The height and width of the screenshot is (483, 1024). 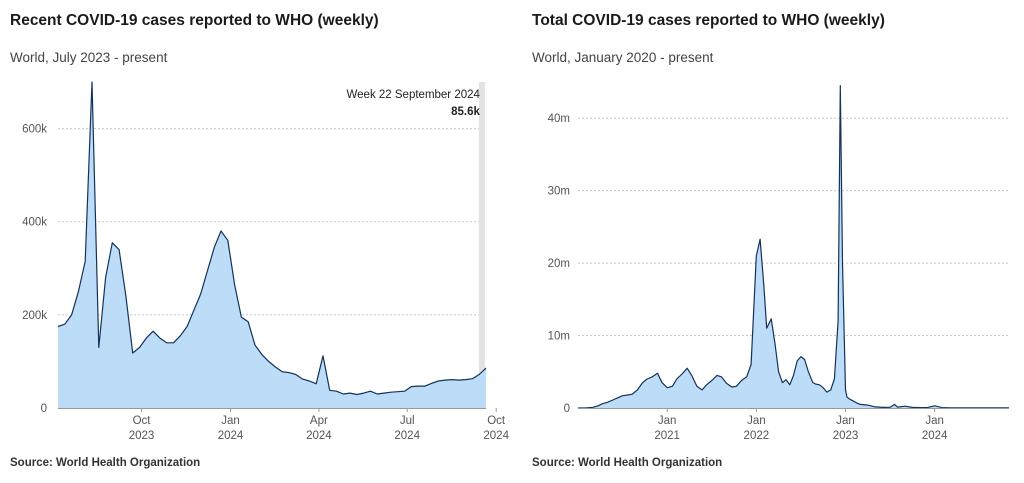 What do you see at coordinates (89, 57) in the screenshot?
I see `chart-subtitle: World, July 2023 - present` at bounding box center [89, 57].